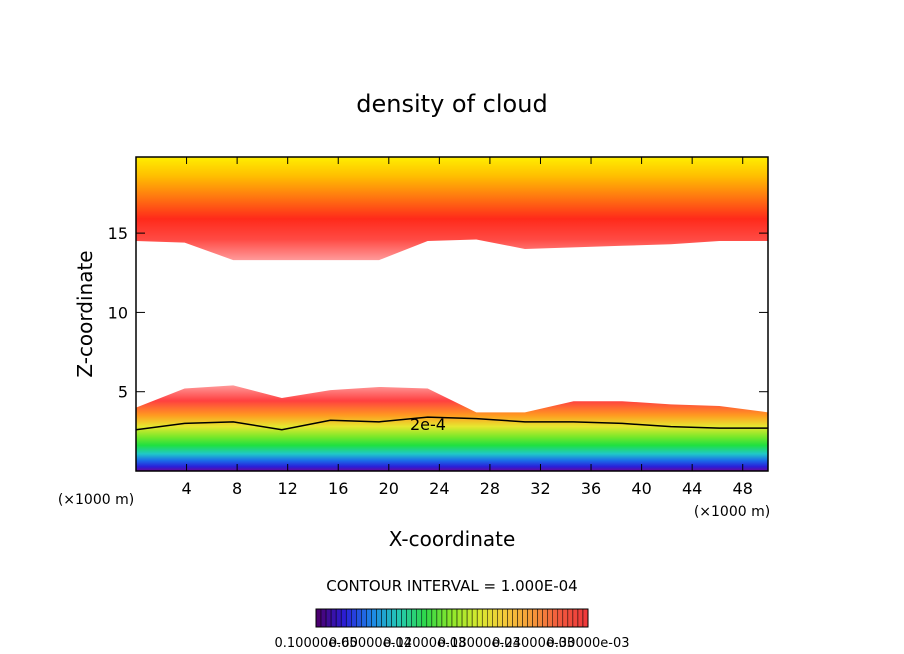 The width and height of the screenshot is (904, 654). Describe the element at coordinates (641, 488) in the screenshot. I see `x-tick-label: 40` at that location.